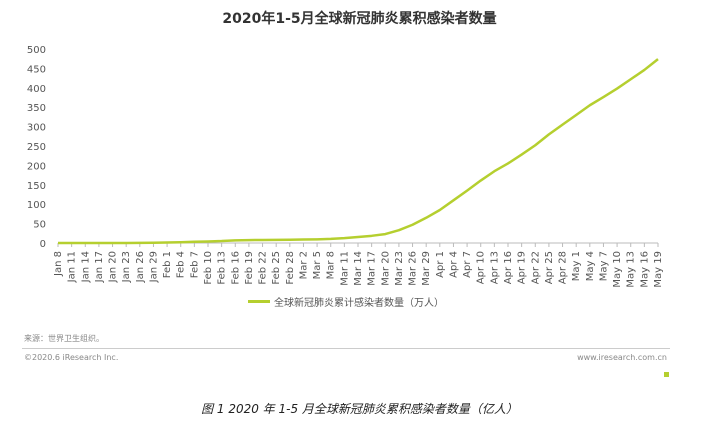 The width and height of the screenshot is (719, 429). What do you see at coordinates (263, 268) in the screenshot?
I see `x-tick-label: Feb 22` at bounding box center [263, 268].